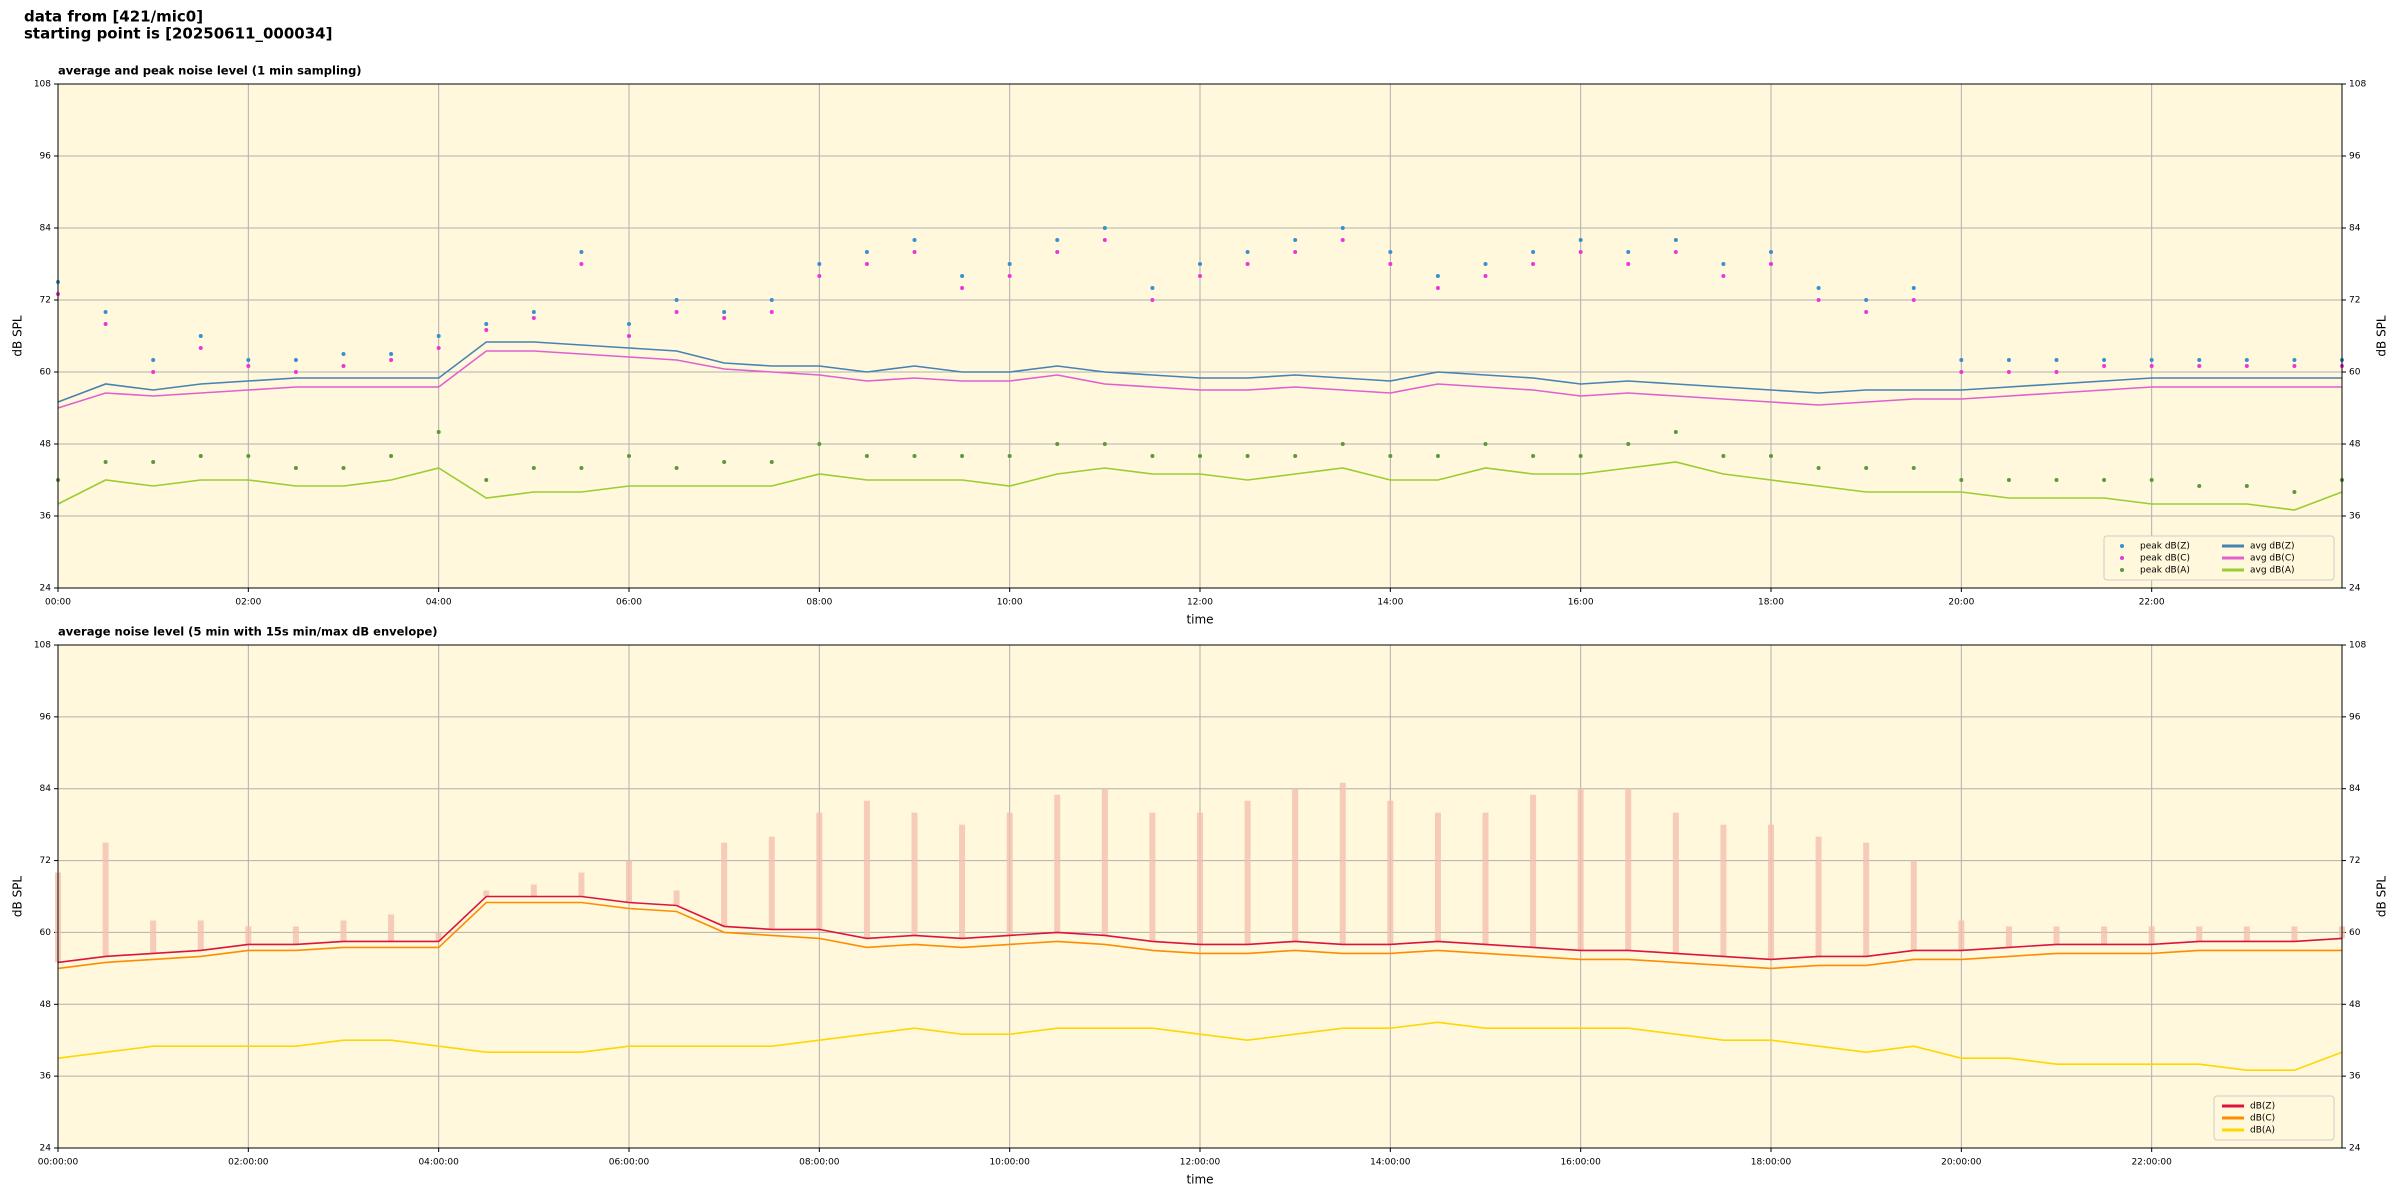  Describe the element at coordinates (1009, 1163) in the screenshot. I see `x-tick-label: 10:00:00` at that location.